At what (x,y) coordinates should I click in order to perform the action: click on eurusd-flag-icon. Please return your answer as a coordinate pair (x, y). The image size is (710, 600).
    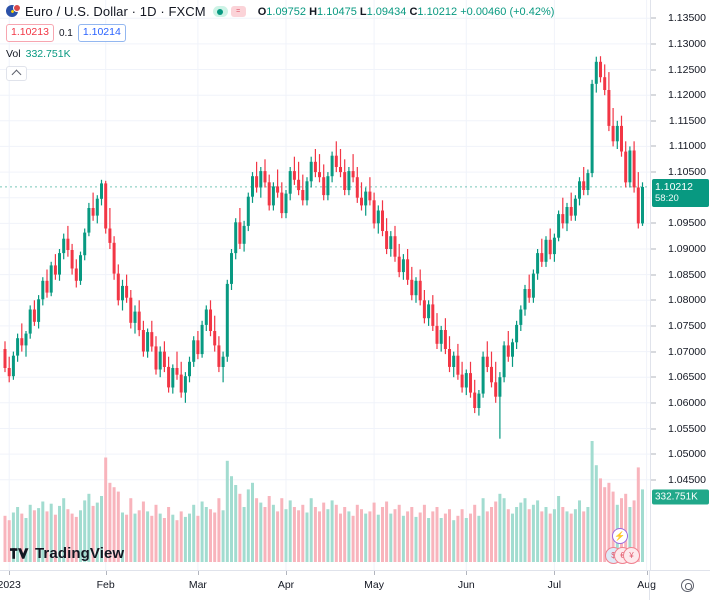
    Looking at the image, I should click on (13, 11).